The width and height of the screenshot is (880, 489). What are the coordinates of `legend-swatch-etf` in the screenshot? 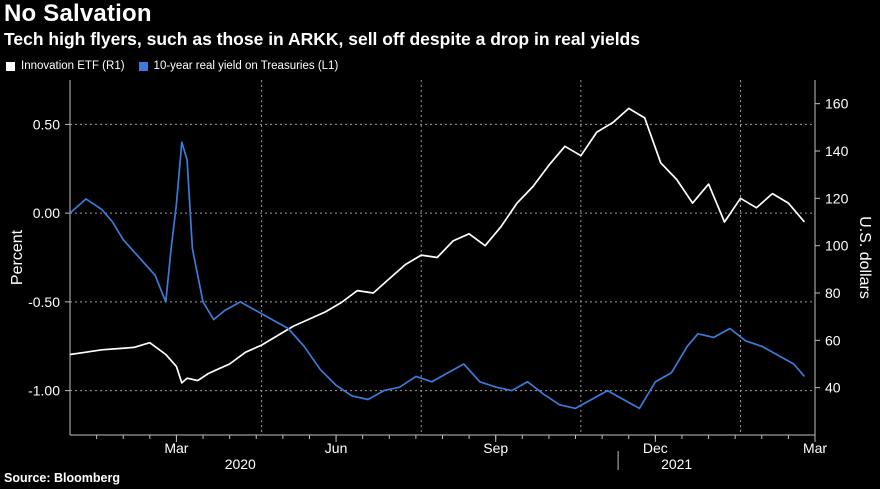 It's located at (10, 66).